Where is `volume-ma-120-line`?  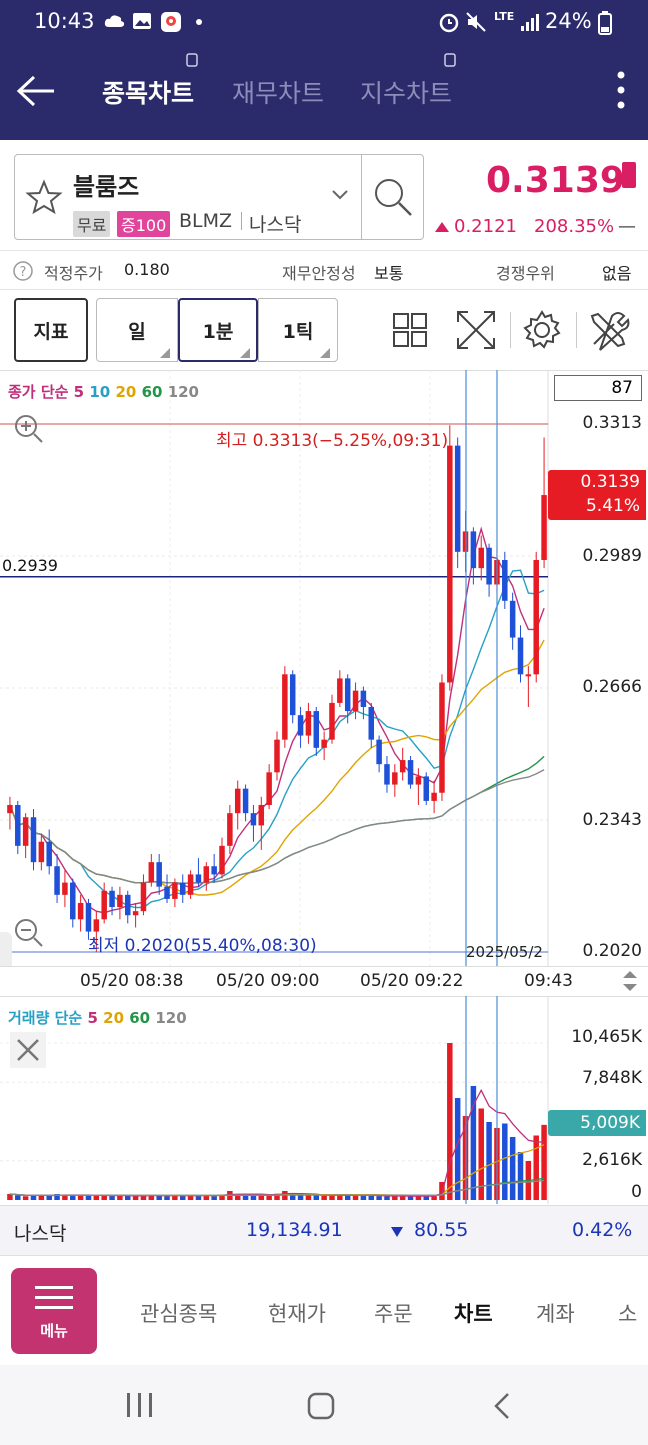 volume-ma-120-line is located at coordinates (277, 1188).